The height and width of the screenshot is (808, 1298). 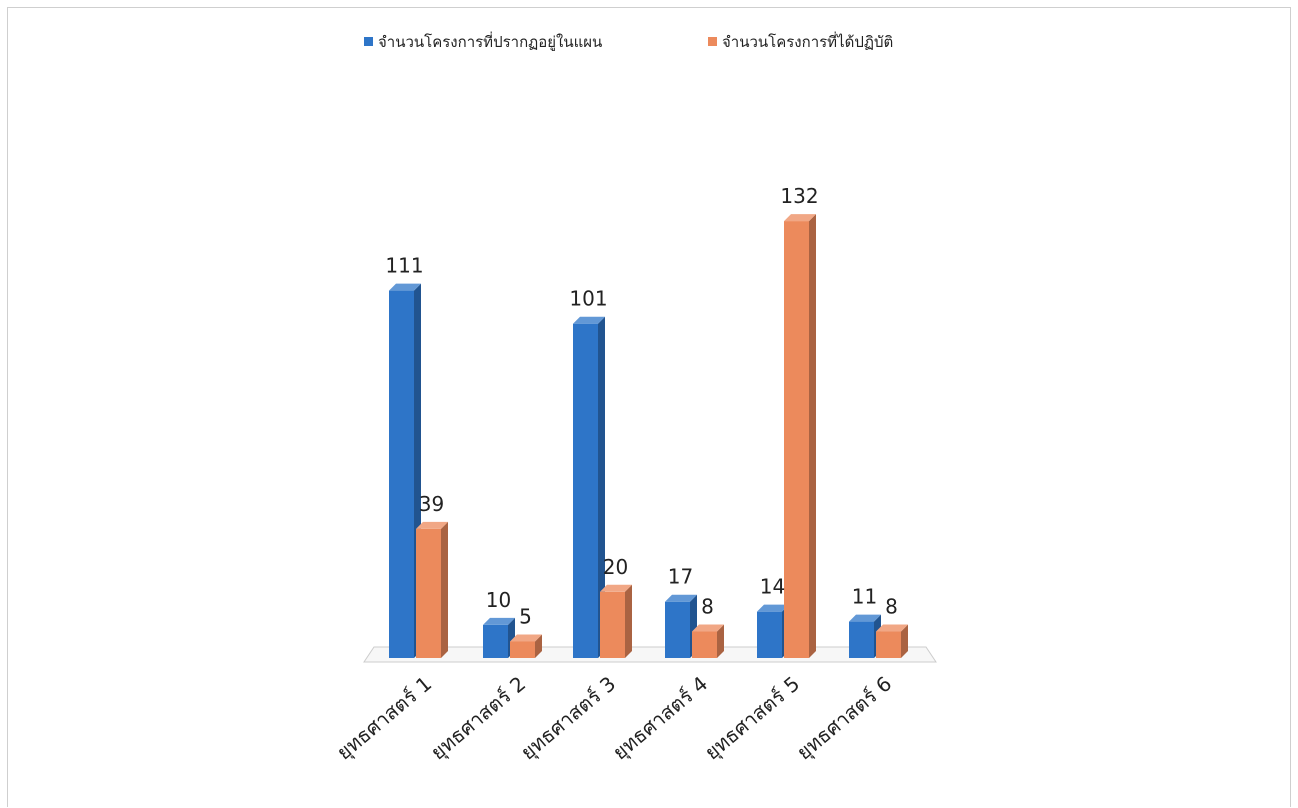 I want to click on bar-s1-c3, so click(x=708, y=641).